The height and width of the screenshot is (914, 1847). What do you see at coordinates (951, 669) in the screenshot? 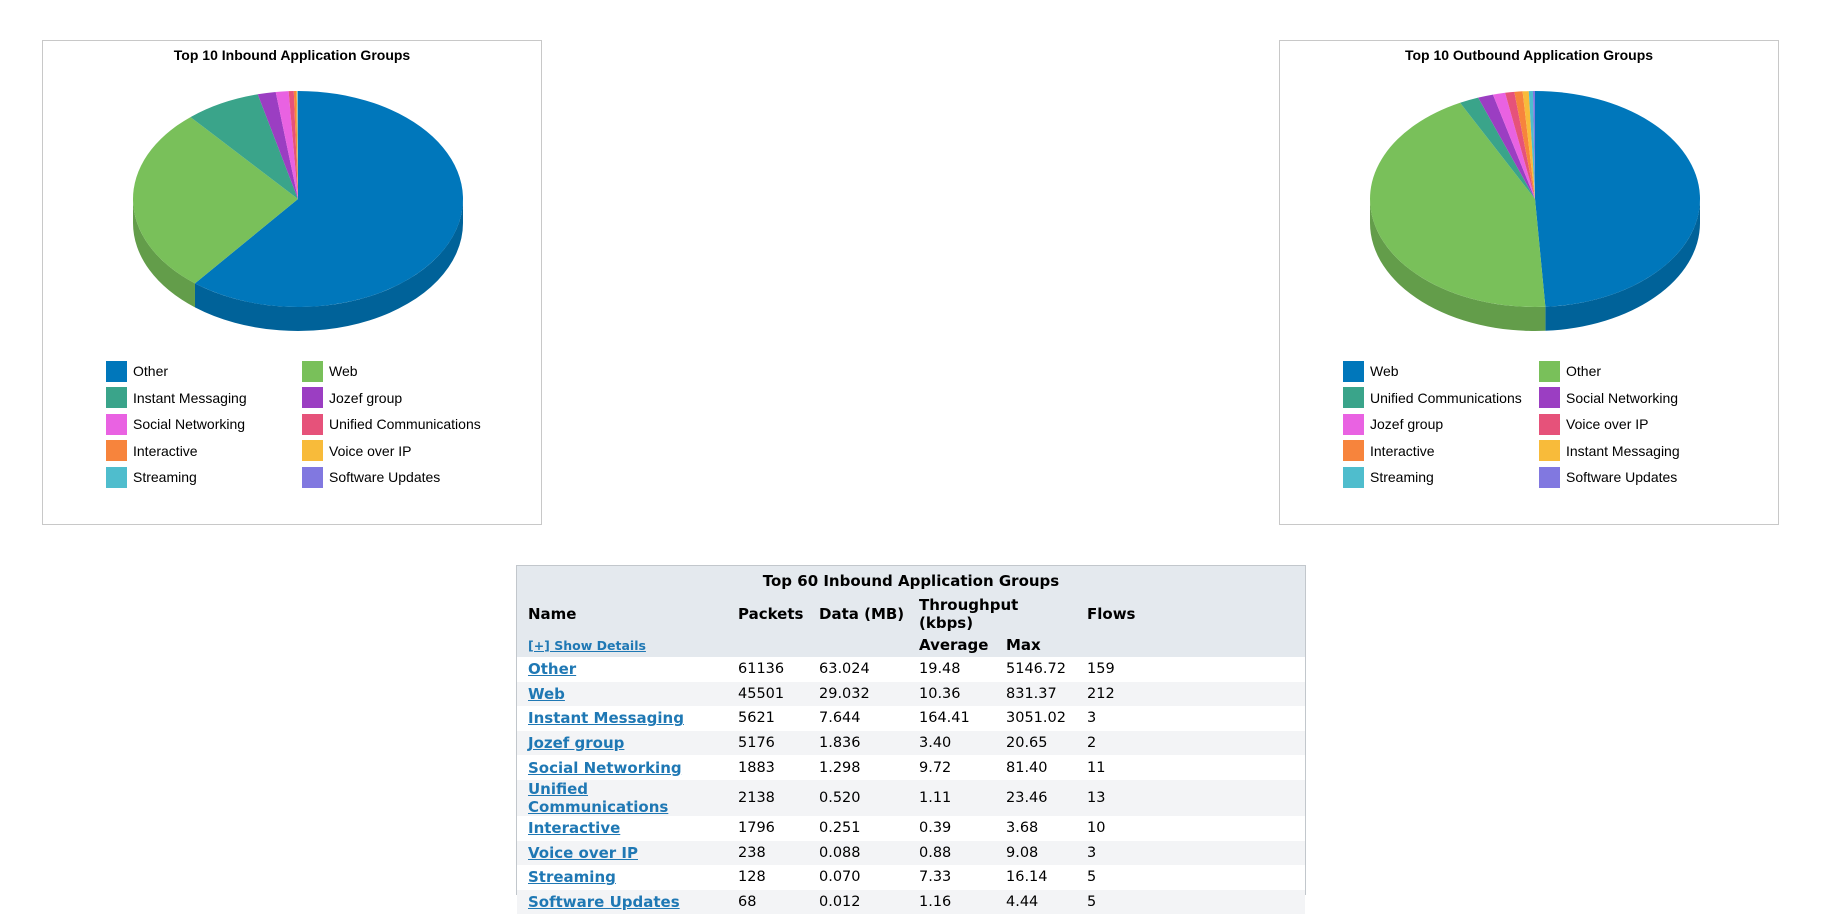
I see `average-cell: 19.48` at bounding box center [951, 669].